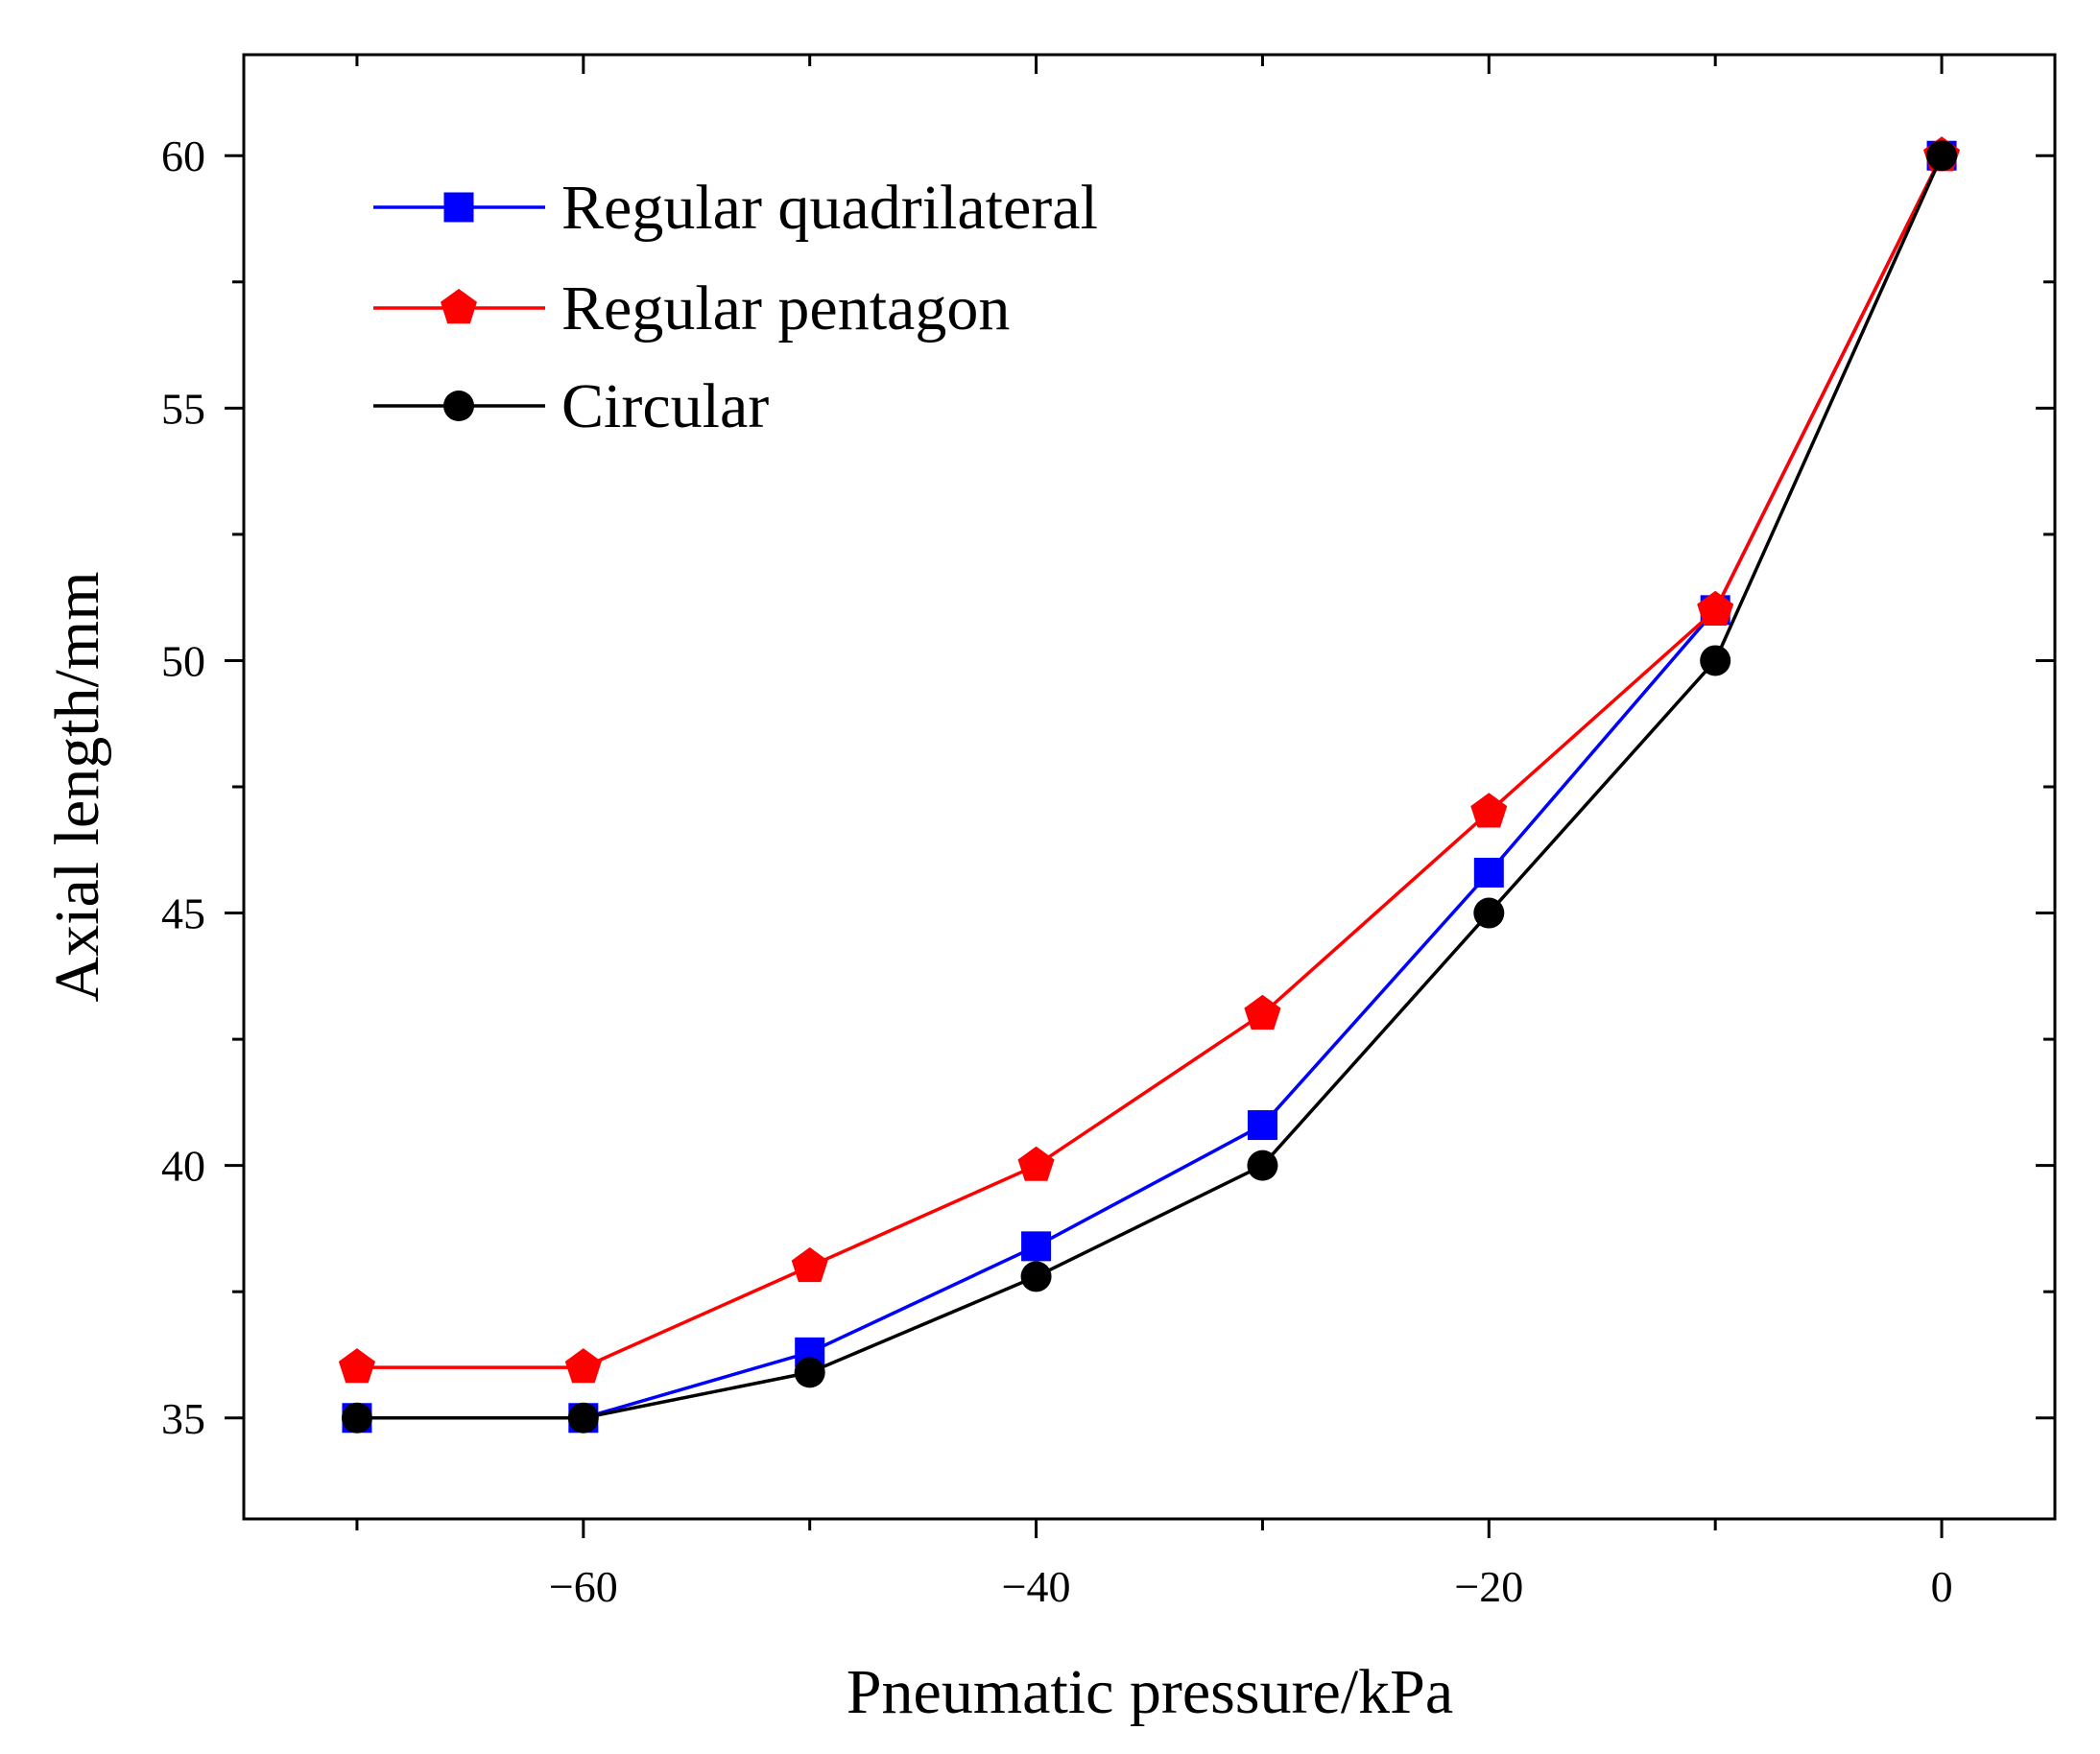  What do you see at coordinates (1037, 1586) in the screenshot?
I see `x-tick-label: −40` at bounding box center [1037, 1586].